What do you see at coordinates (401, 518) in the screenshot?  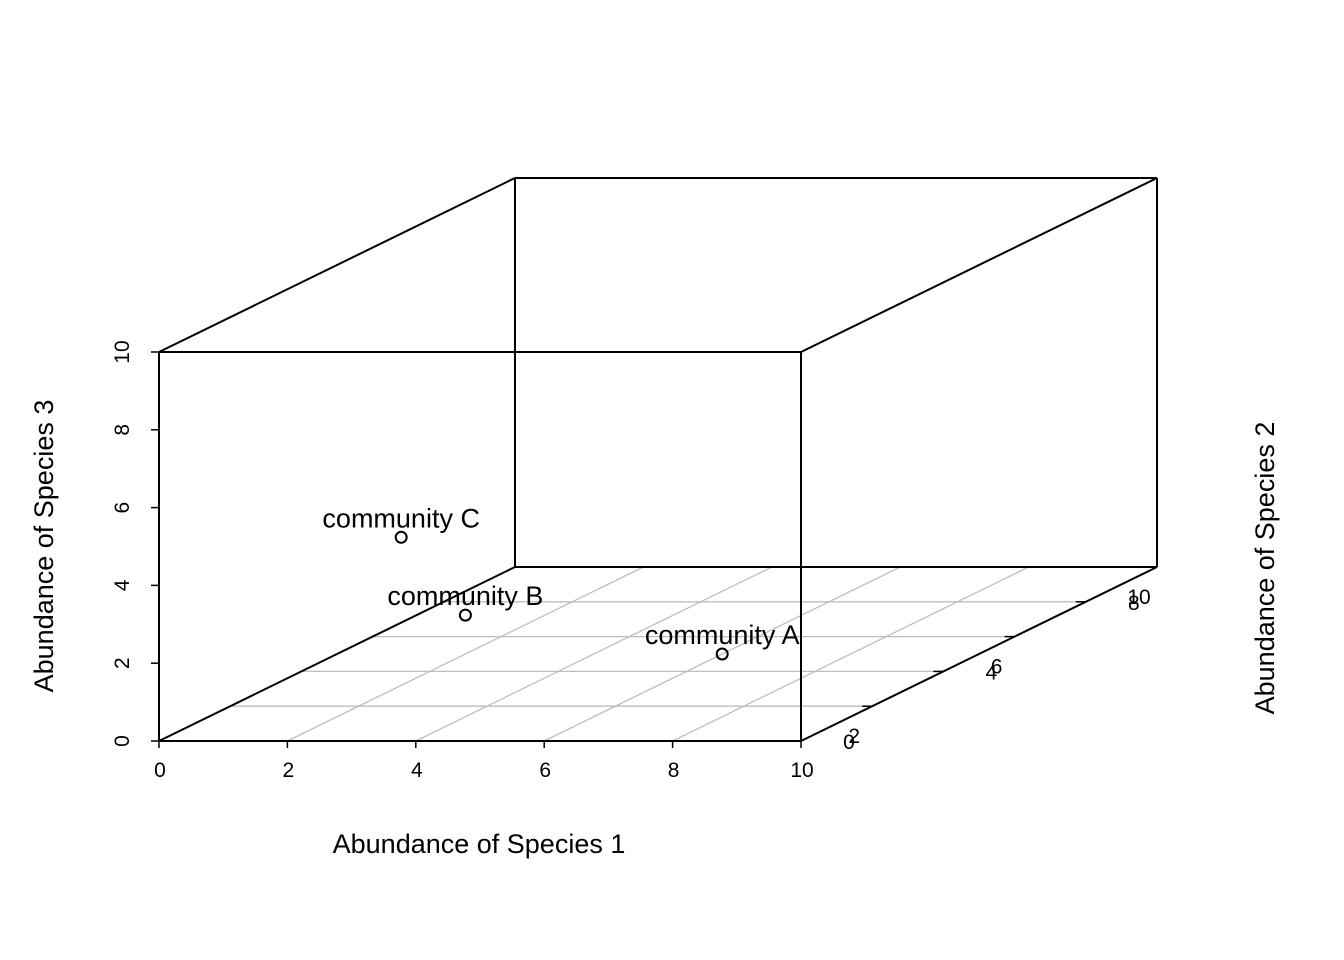 I see `data-point-label: community C` at bounding box center [401, 518].